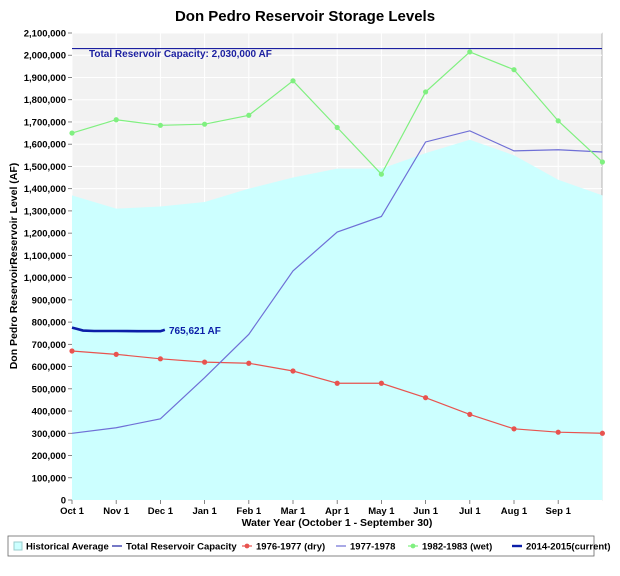 This screenshot has width=620, height=576. What do you see at coordinates (249, 511) in the screenshot?
I see `x-tick-label: Feb 1` at bounding box center [249, 511].